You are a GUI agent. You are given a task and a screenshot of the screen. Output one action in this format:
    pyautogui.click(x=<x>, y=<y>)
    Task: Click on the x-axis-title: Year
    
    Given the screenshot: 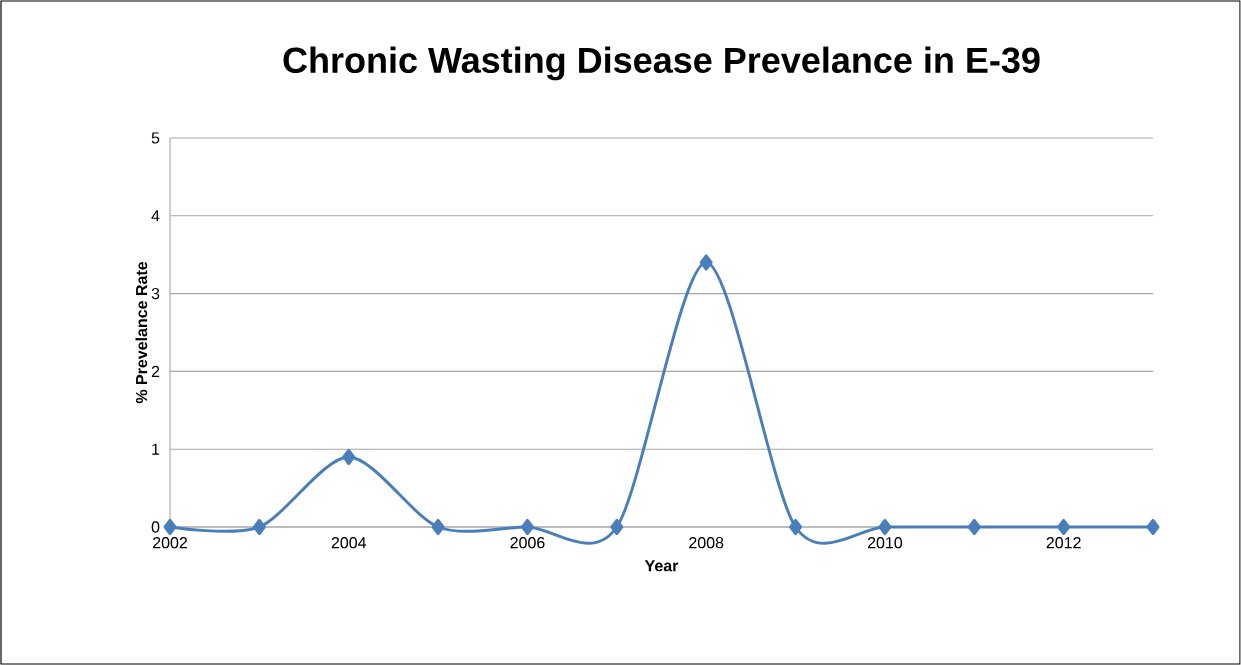 What is the action you would take?
    pyautogui.click(x=661, y=566)
    